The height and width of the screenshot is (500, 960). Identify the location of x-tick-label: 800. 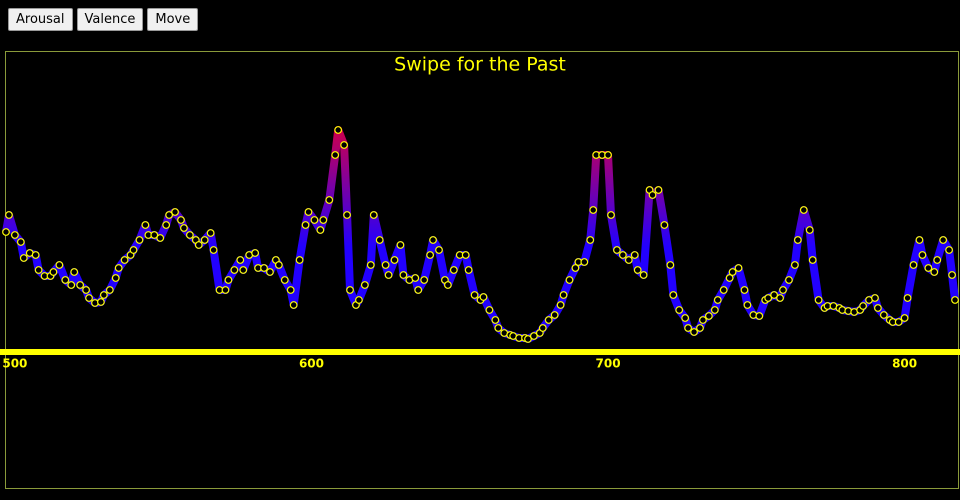
(904, 364).